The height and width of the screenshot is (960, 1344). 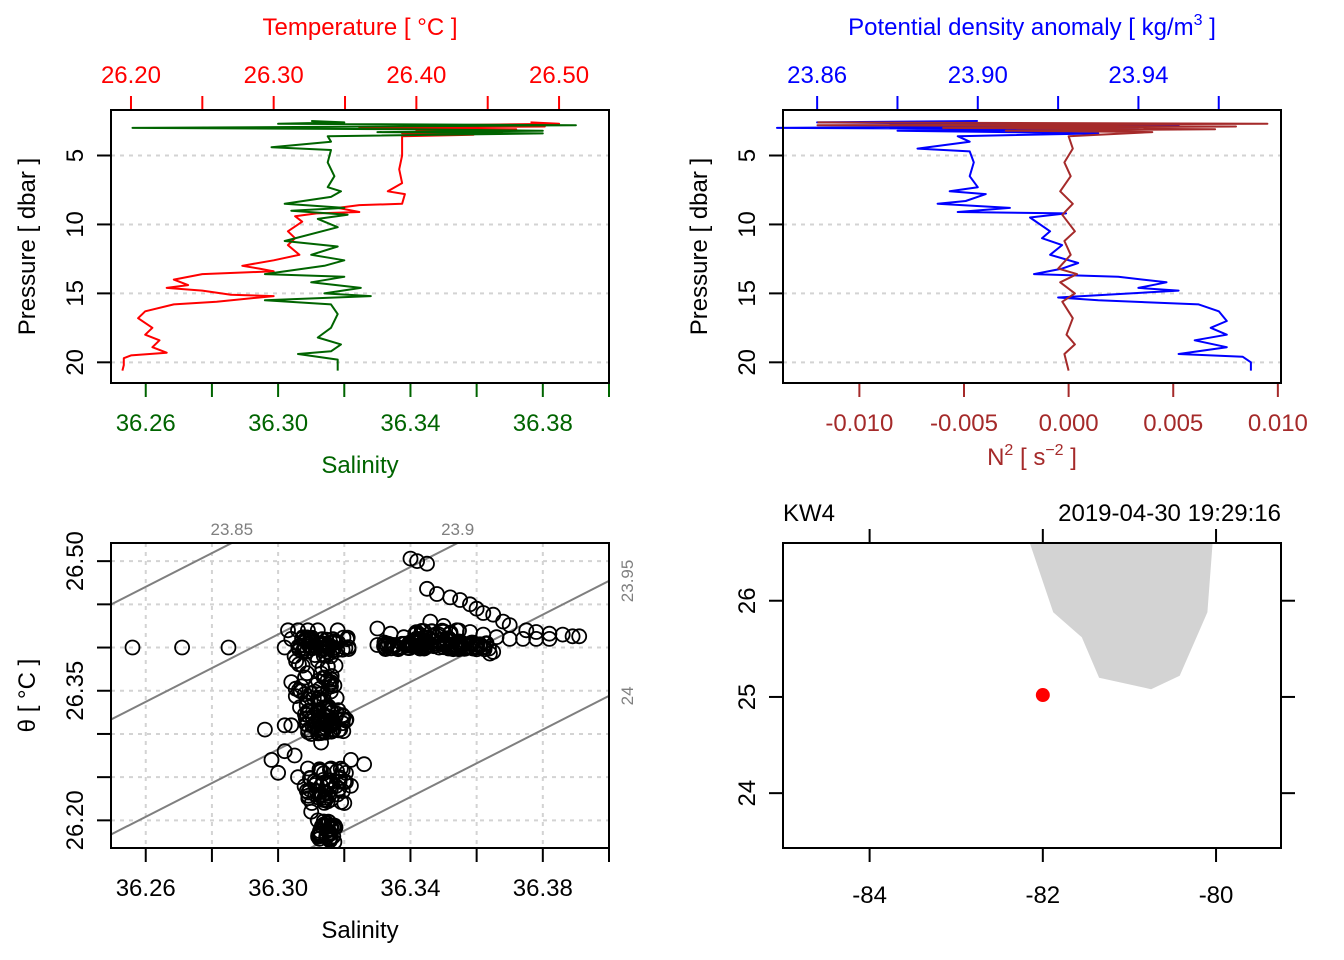 What do you see at coordinates (1032, 695) in the screenshot?
I see `p4-frame` at bounding box center [1032, 695].